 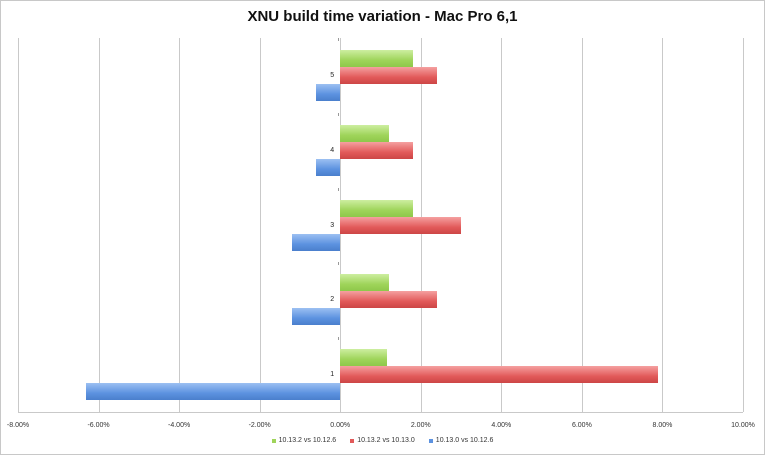 I want to click on legend-label: 10.13.0 vs 10.12.6, so click(x=464, y=440).